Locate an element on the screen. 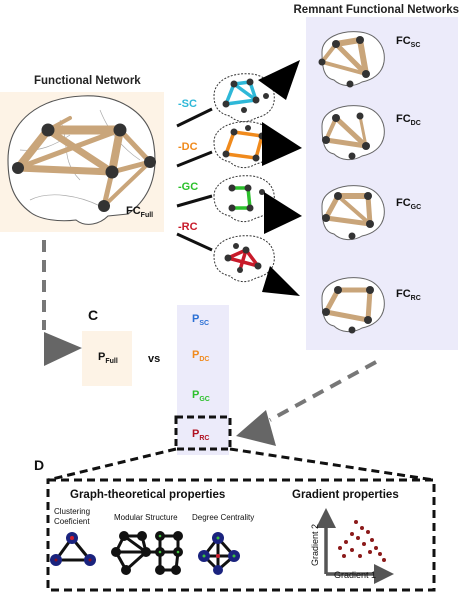 Image resolution: width=464 pixels, height=594 pixels. gradient-2-axis-label: Gradient 2 is located at coordinates (315, 545).